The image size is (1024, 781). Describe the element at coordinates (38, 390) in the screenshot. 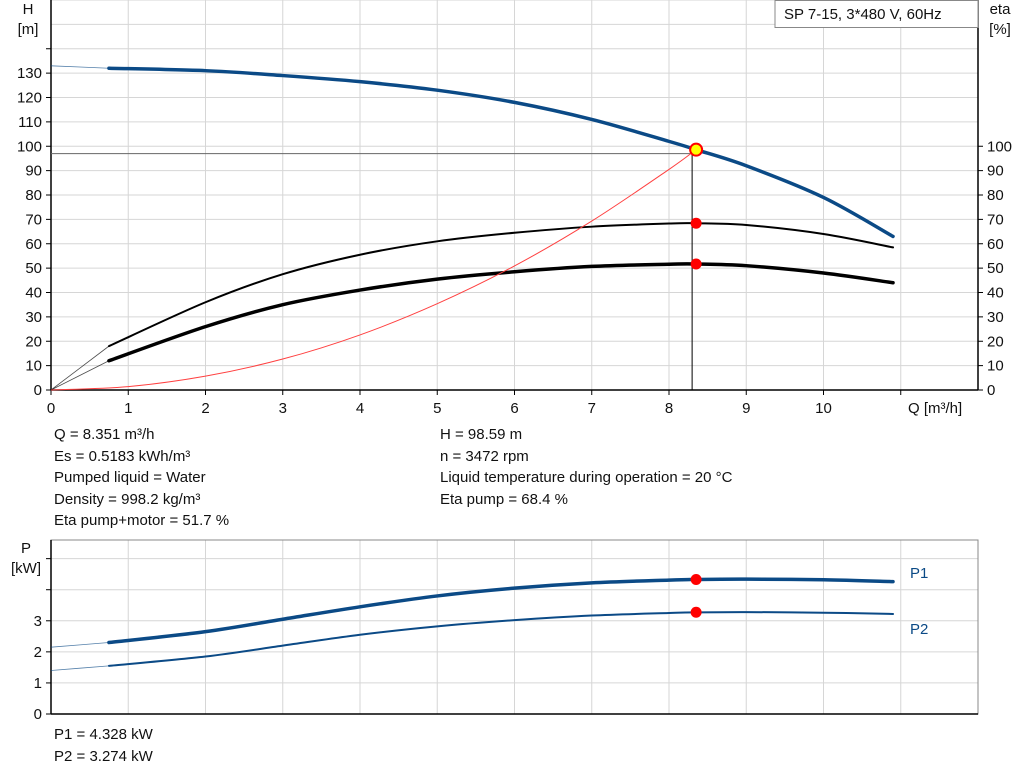

I see `h-tick-label: 0` at that location.